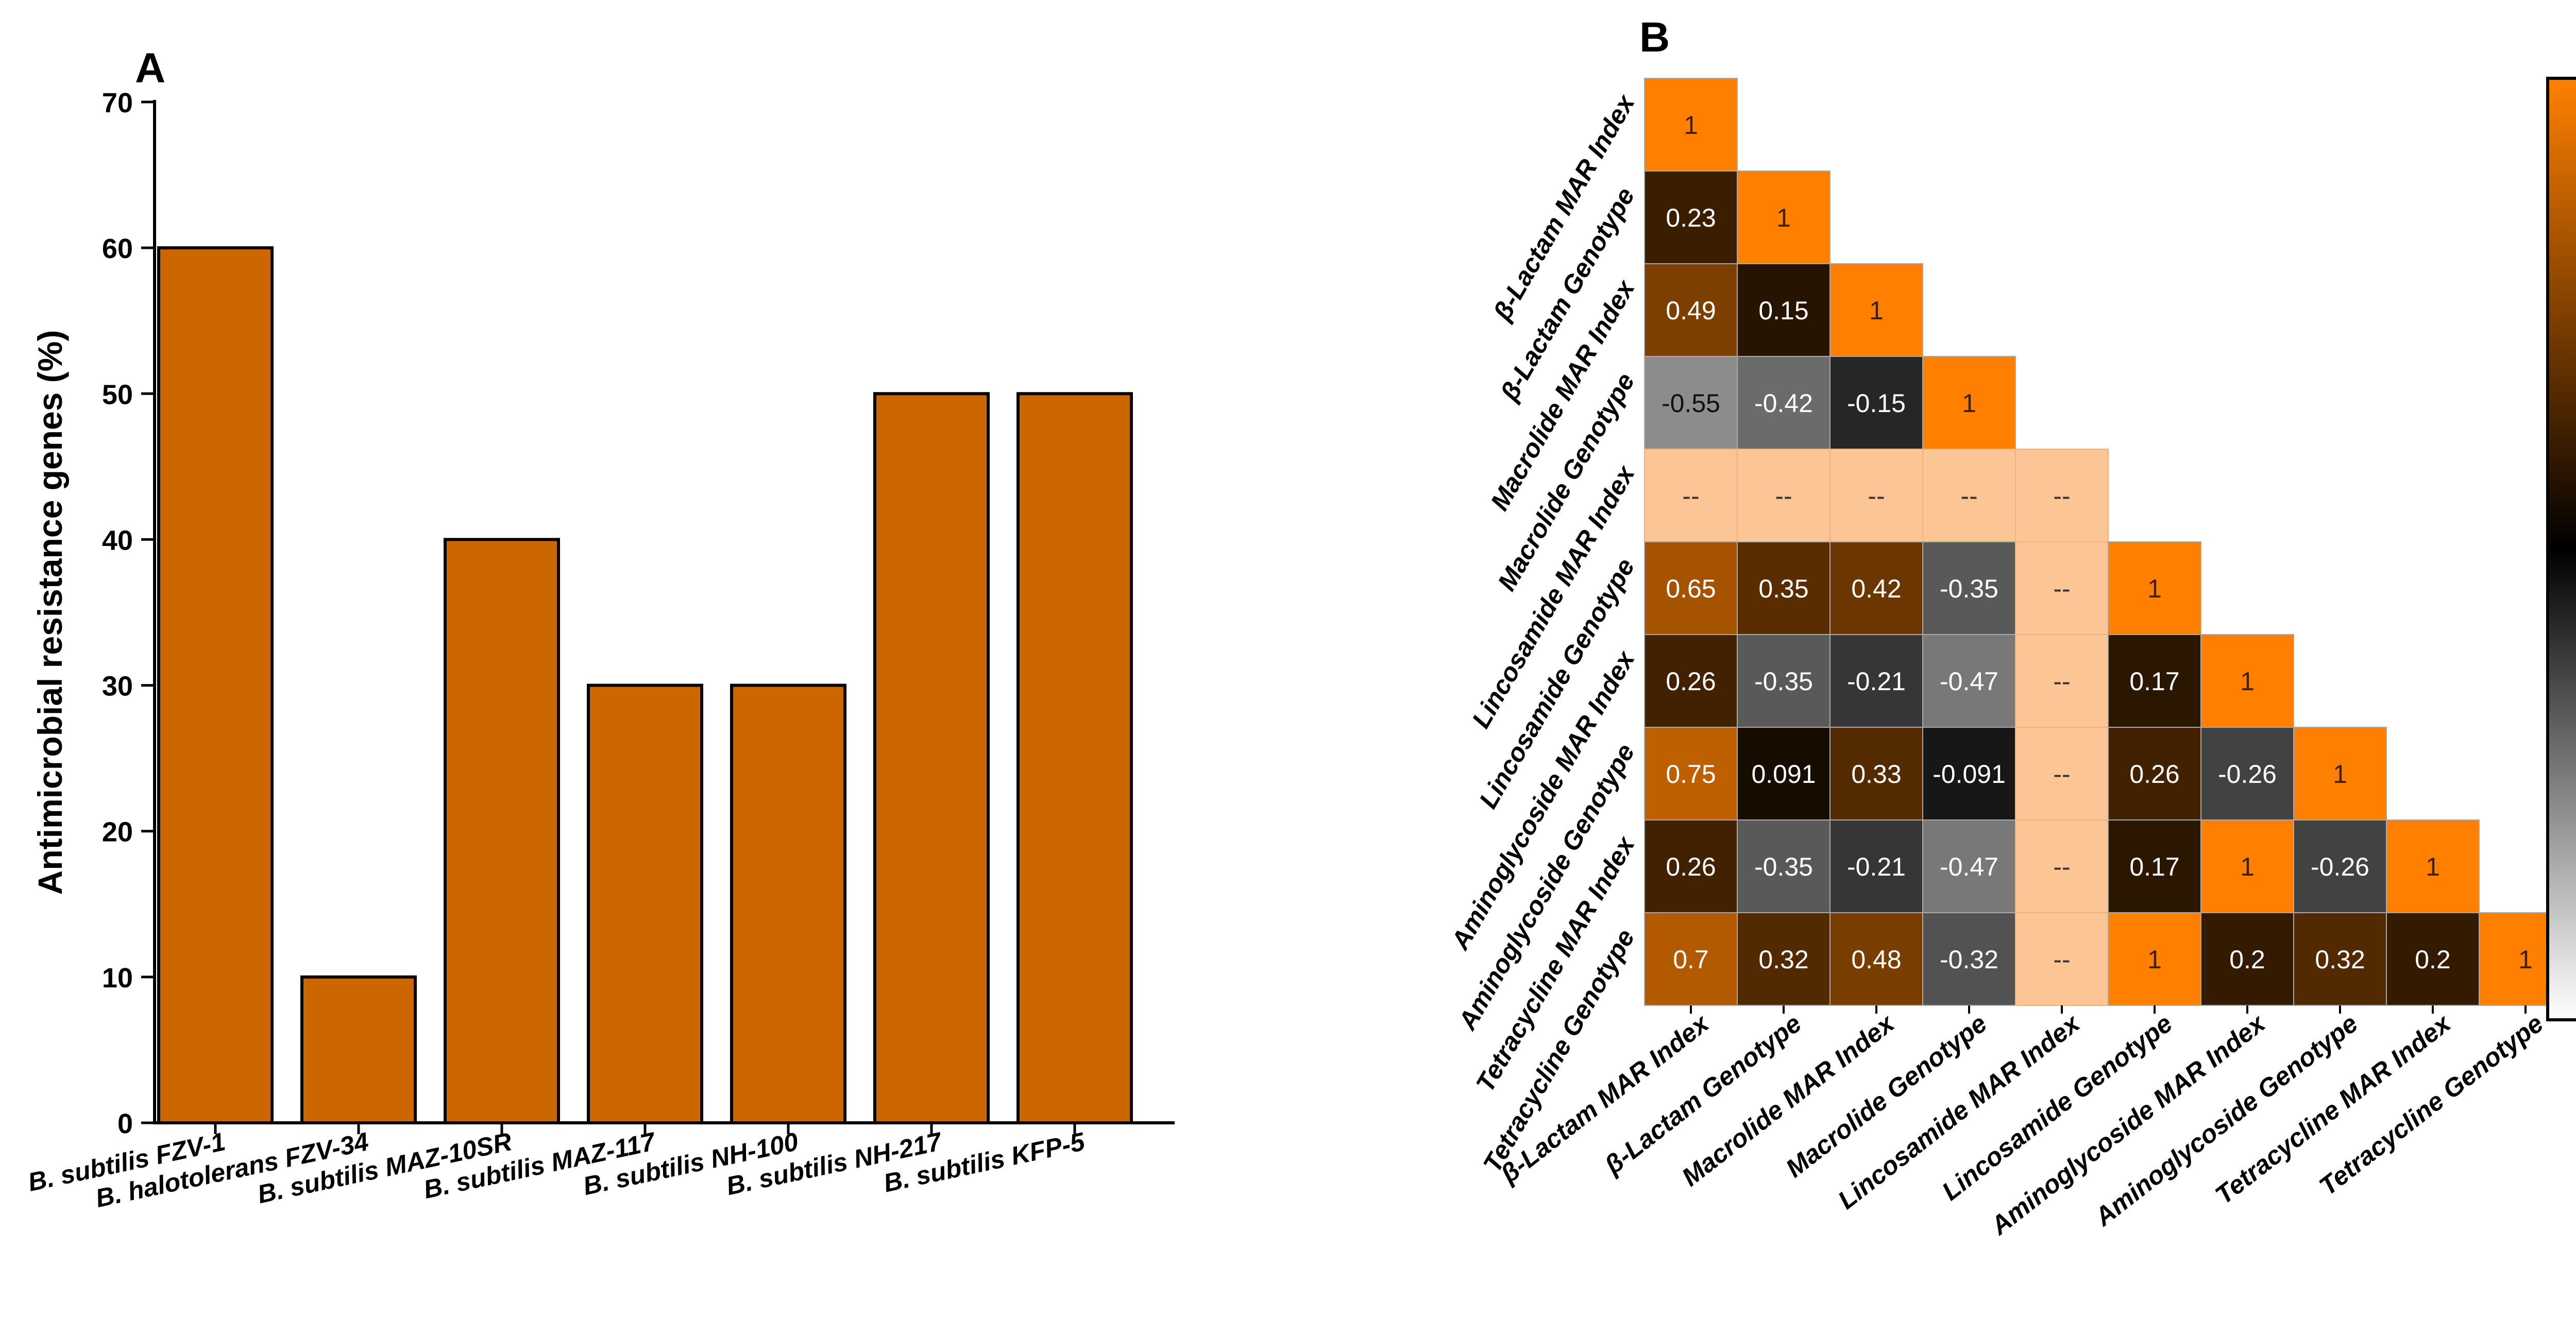 This screenshot has width=2576, height=1334. What do you see at coordinates (1876, 959) in the screenshot?
I see `cell-value: 0.48` at bounding box center [1876, 959].